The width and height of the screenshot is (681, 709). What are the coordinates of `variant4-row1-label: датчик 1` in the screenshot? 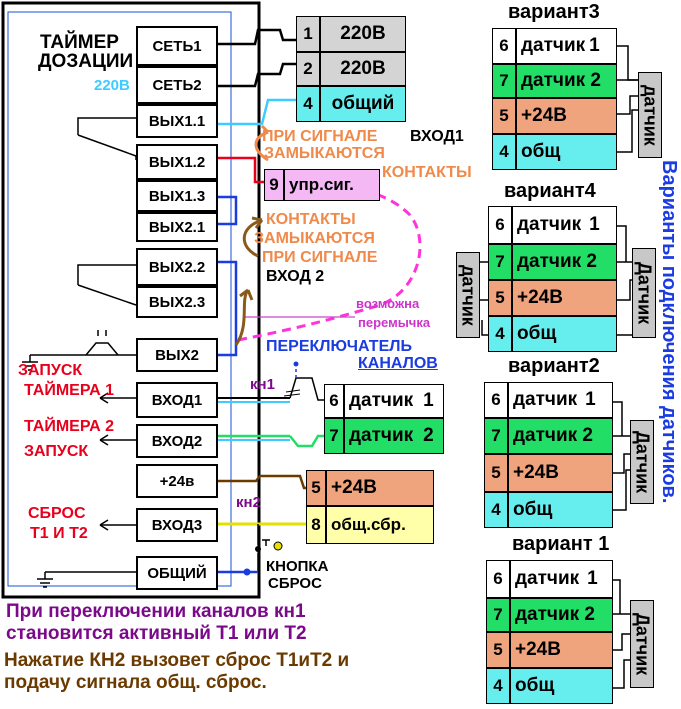 It's located at (564, 225).